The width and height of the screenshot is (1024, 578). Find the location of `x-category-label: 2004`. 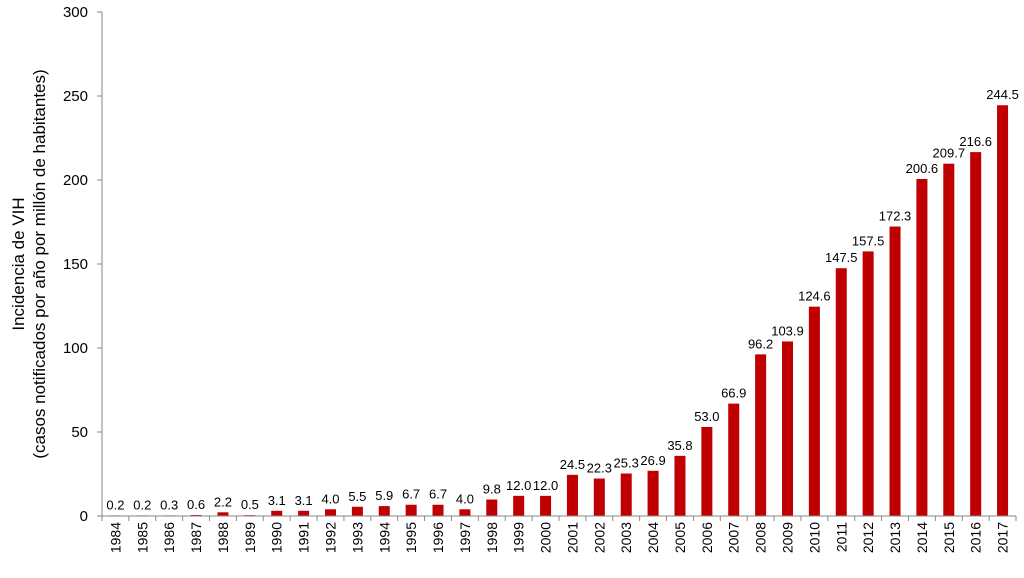

x-category-label: 2004 is located at coordinates (653, 537).